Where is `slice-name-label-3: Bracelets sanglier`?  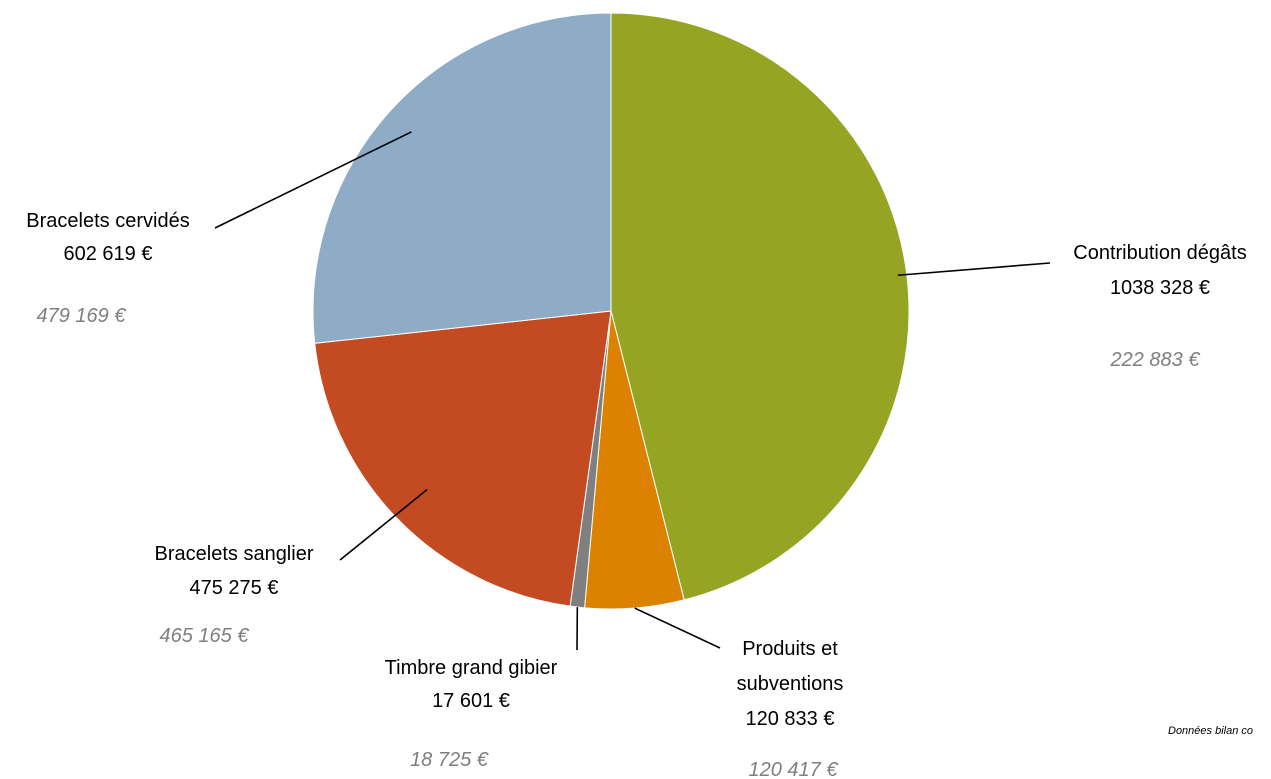 slice-name-label-3: Bracelets sanglier is located at coordinates (234, 554).